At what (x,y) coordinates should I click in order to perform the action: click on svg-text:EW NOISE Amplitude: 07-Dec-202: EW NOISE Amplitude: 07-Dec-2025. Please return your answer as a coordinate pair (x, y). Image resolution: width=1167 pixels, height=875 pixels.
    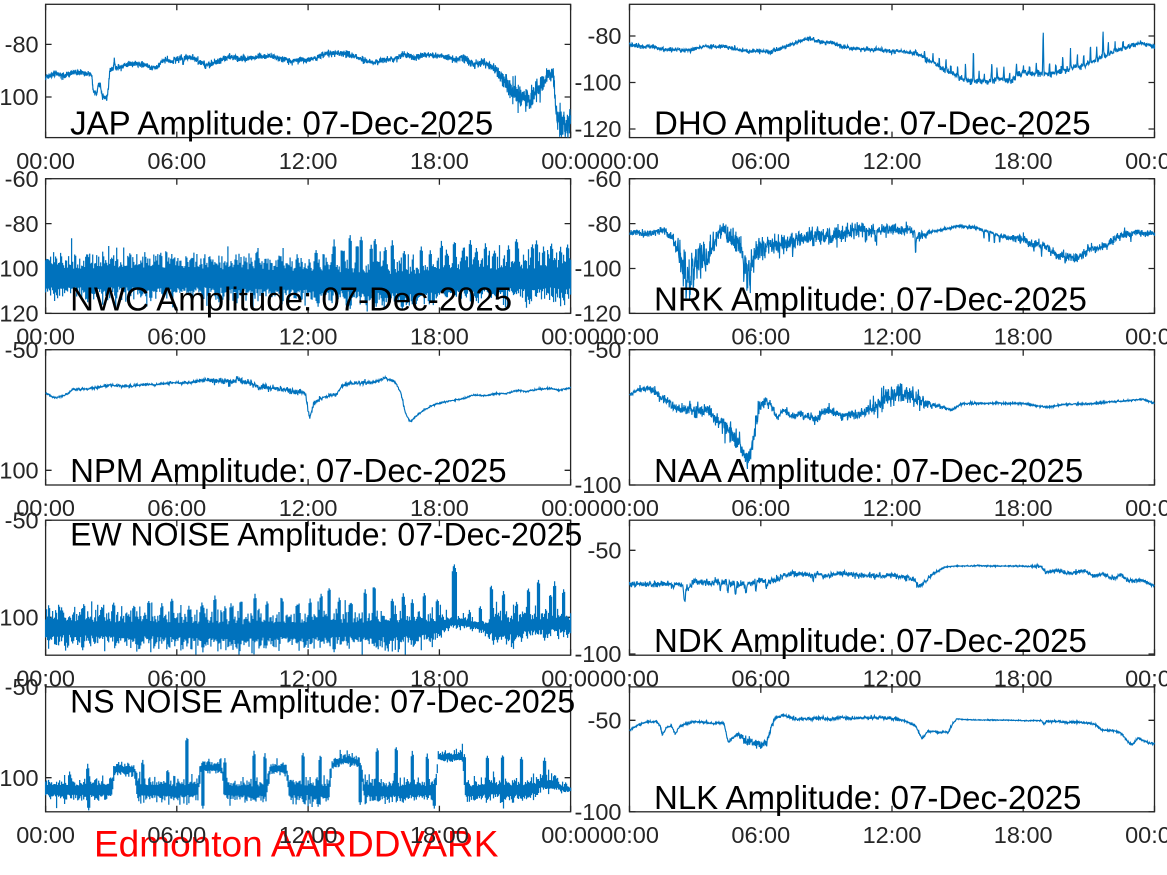
    Looking at the image, I should click on (326, 535).